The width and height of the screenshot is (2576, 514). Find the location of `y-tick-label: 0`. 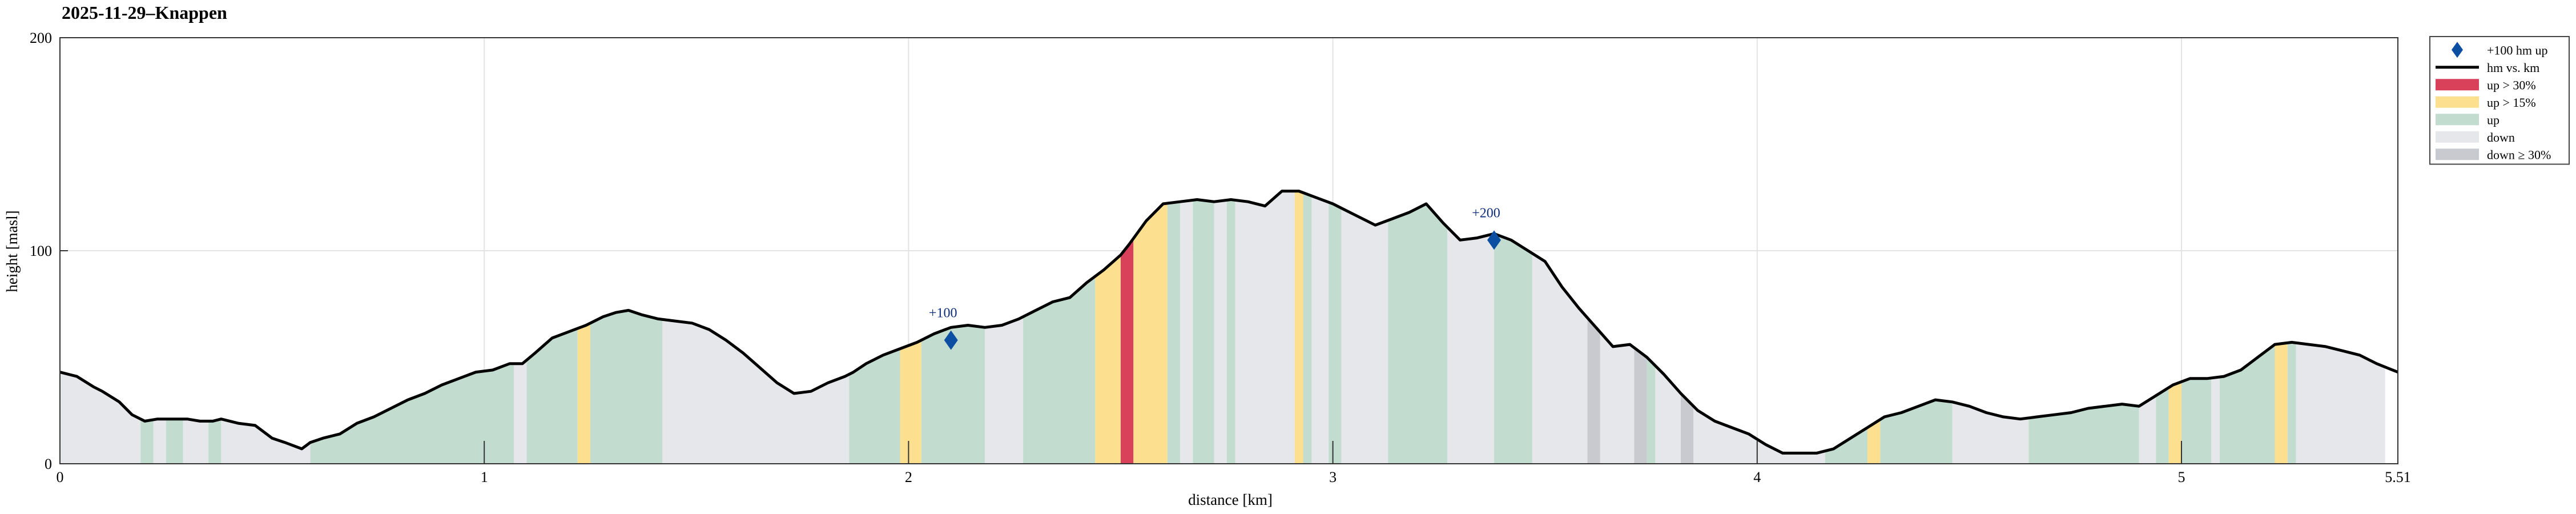

y-tick-label: 0 is located at coordinates (48, 464).